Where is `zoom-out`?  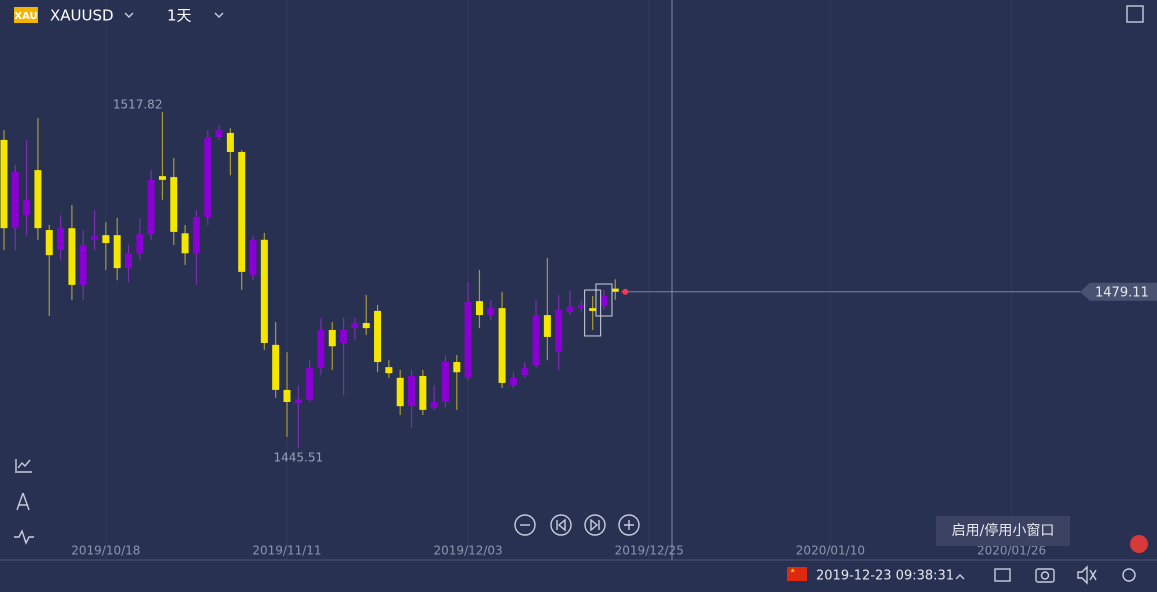
zoom-out is located at coordinates (525, 525).